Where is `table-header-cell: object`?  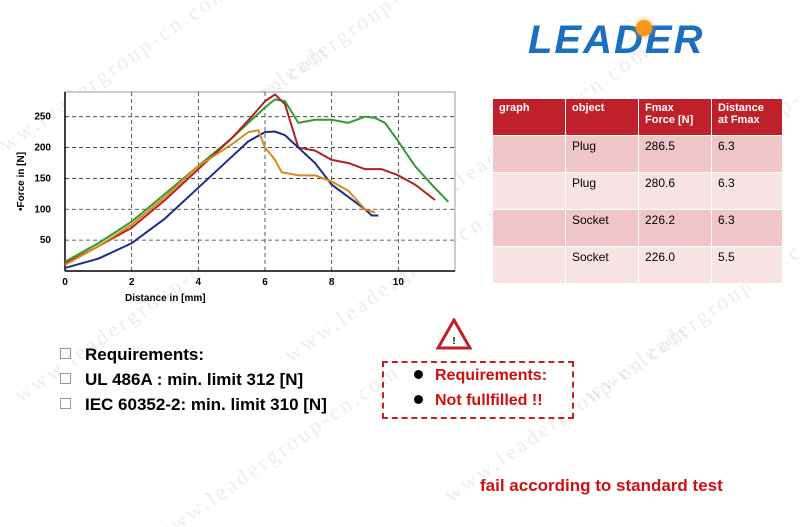 table-header-cell: object is located at coordinates (602, 117).